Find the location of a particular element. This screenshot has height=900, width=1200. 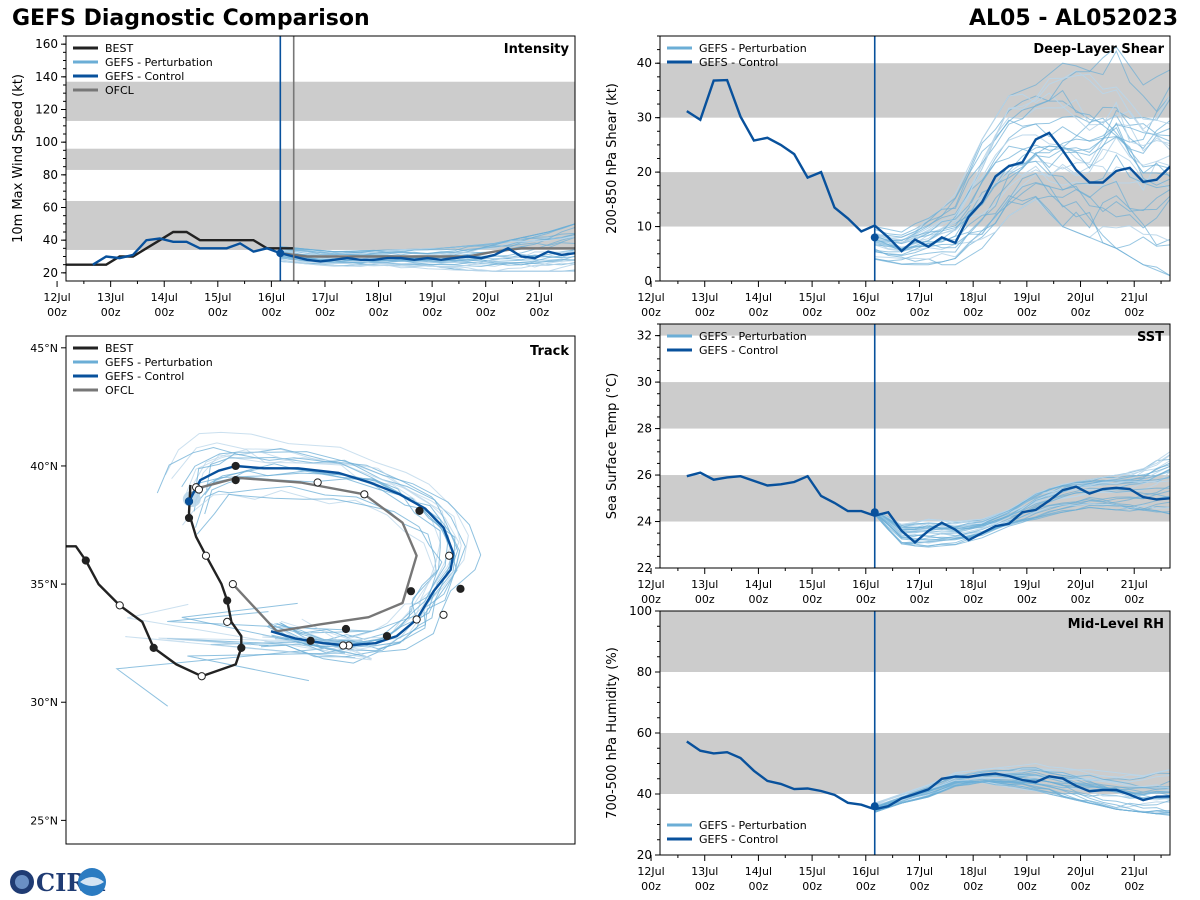

intensity-ytick-label: 60 is located at coordinates (50, 208).